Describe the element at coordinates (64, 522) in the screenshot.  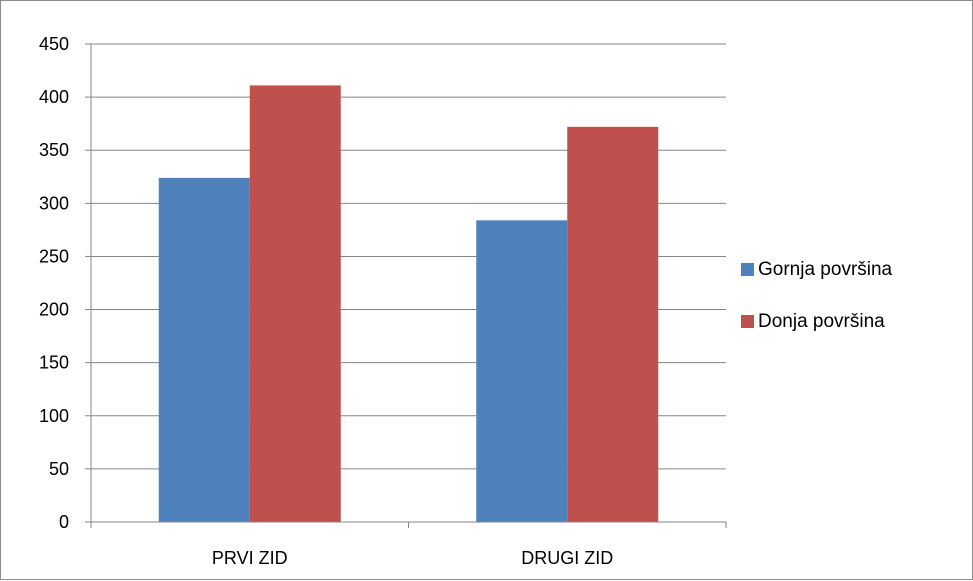
I see `y-tick-label: 0` at that location.